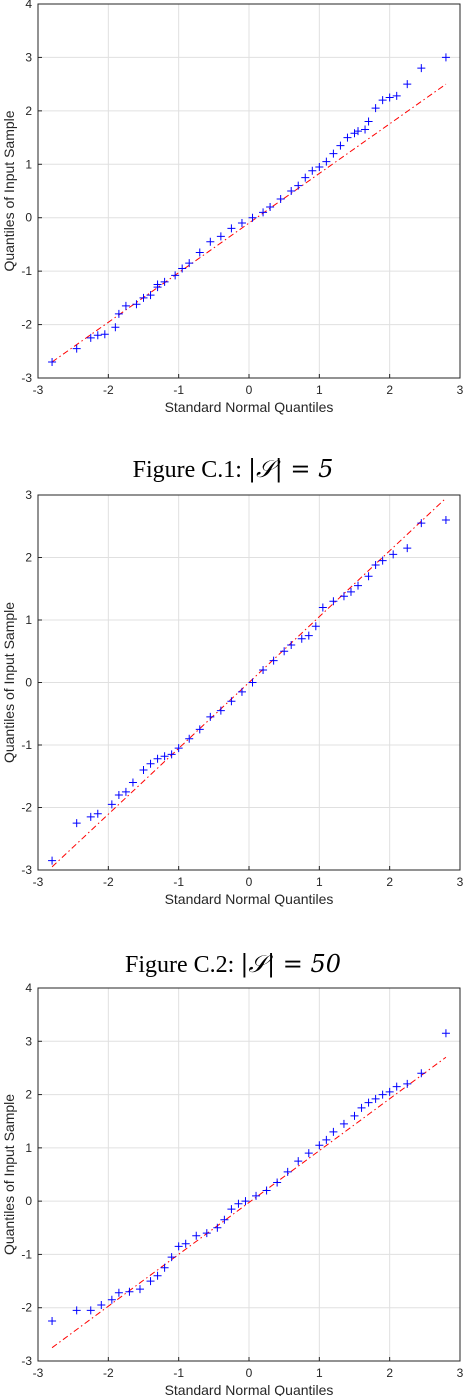  Describe the element at coordinates (28, 1041) in the screenshot. I see `y-tick-label: 3` at that location.